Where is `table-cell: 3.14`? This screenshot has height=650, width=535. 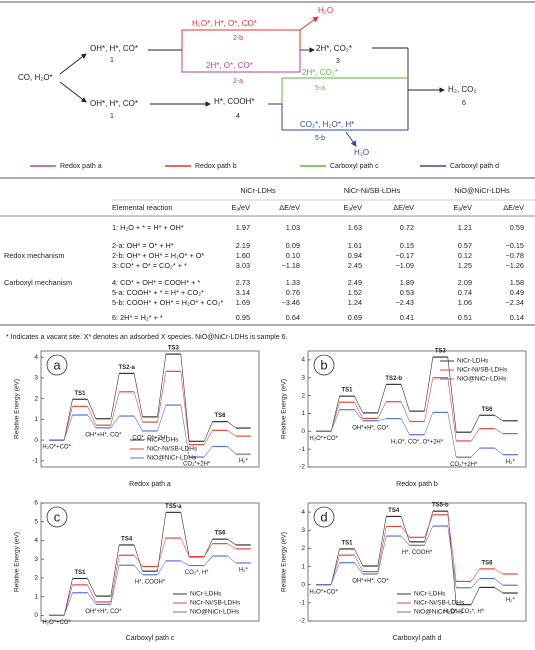
table-cell: 3.14 is located at coordinates (243, 292).